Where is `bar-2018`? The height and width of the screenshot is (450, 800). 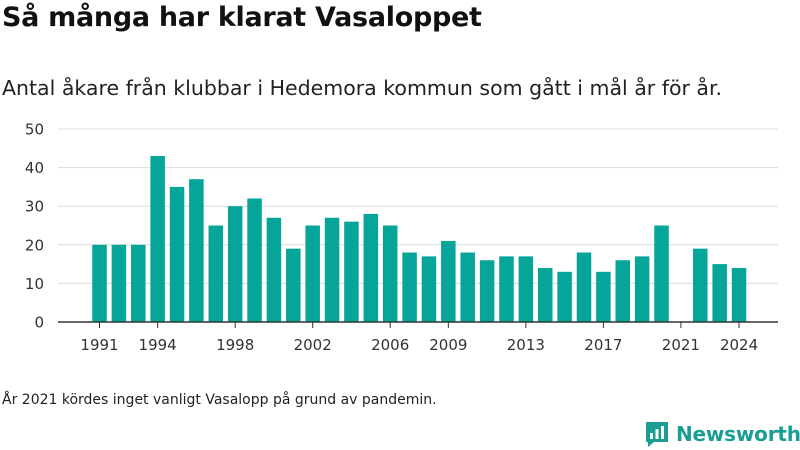 bar-2018 is located at coordinates (623, 291).